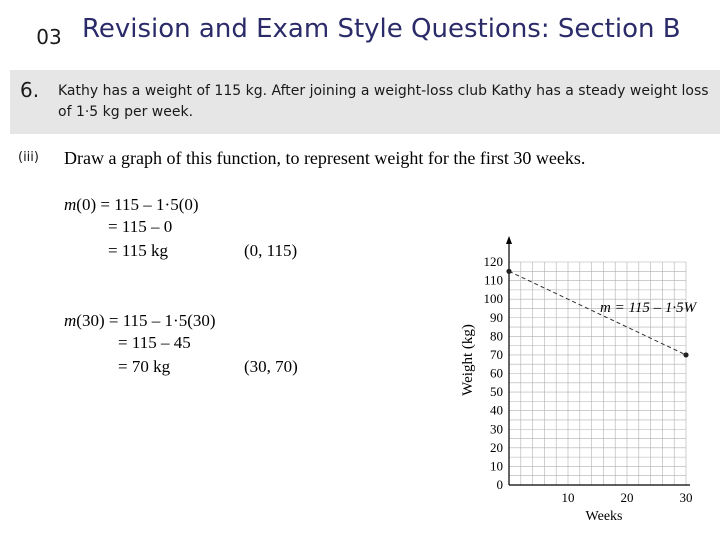 The height and width of the screenshot is (540, 720). I want to click on y-tick-label: 80, so click(496, 335).